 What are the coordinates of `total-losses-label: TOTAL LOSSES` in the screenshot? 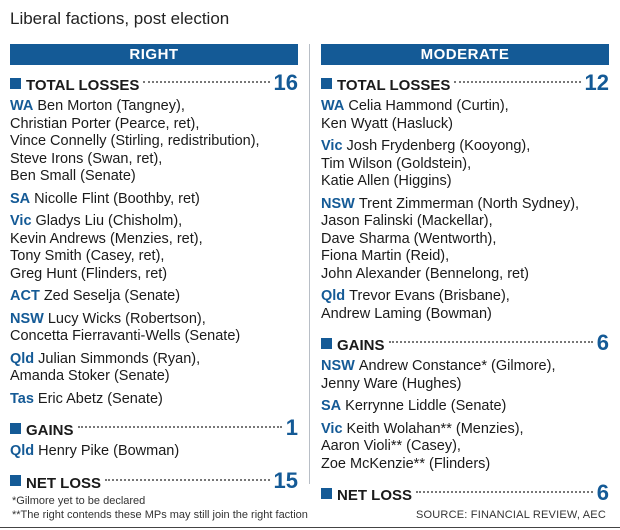 It's located at (394, 85).